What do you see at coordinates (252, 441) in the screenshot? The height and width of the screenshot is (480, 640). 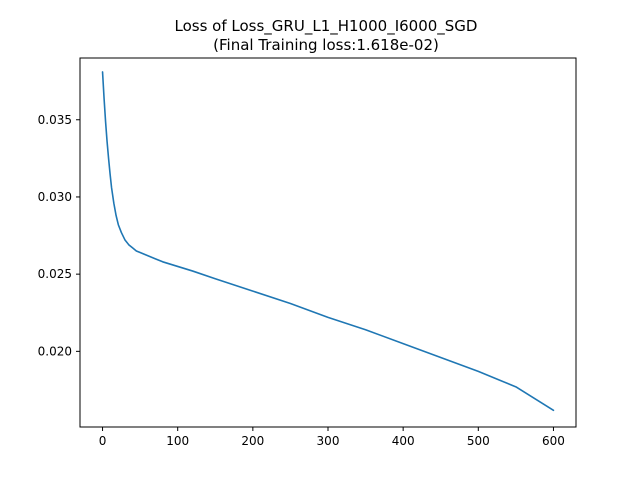 I see `x-tick-label: 200` at bounding box center [252, 441].